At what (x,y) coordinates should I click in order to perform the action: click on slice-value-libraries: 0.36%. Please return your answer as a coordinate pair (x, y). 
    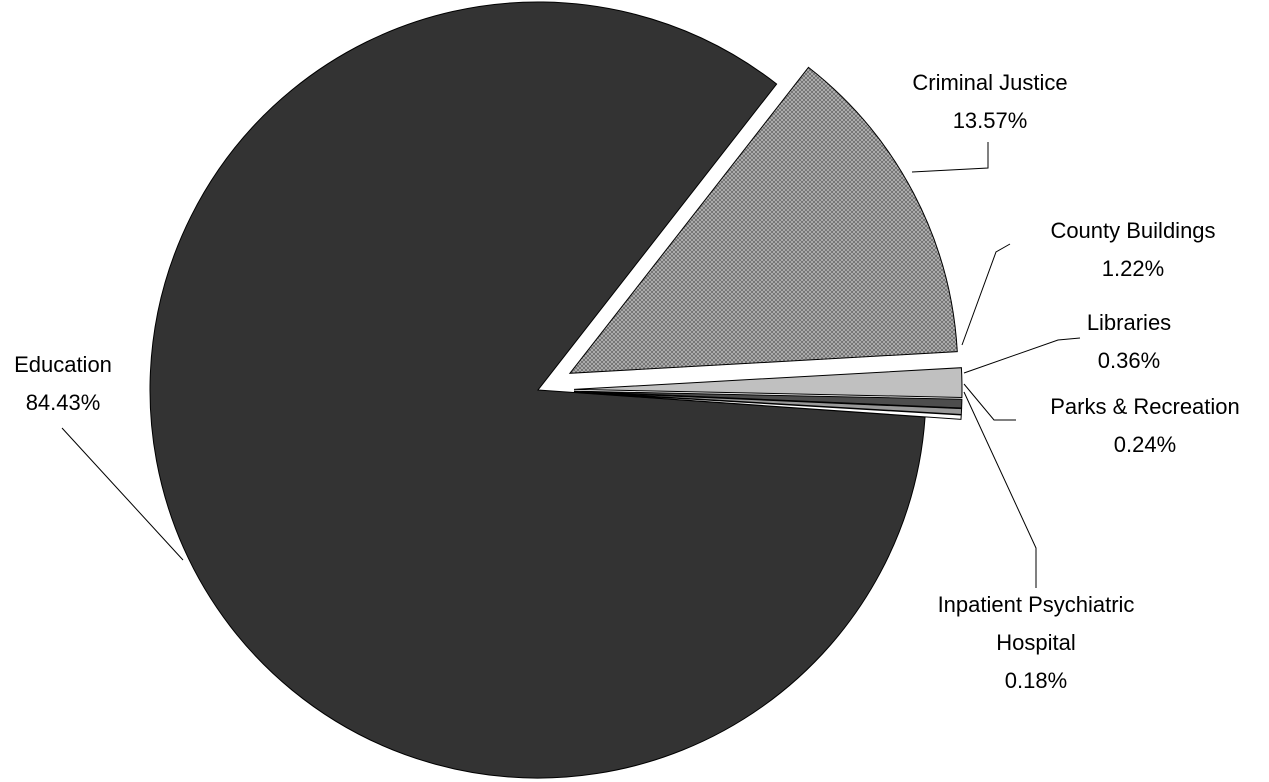
    Looking at the image, I should click on (1129, 360).